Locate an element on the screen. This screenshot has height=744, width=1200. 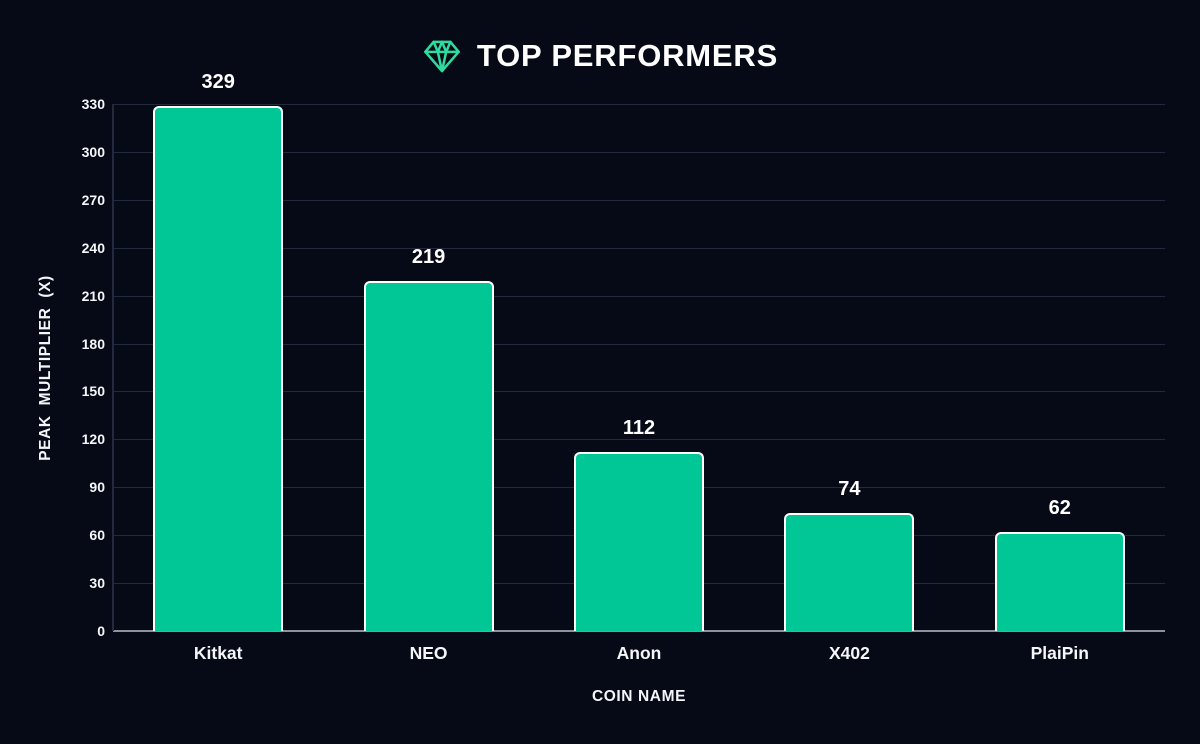
x-tick-label: PlaiPin is located at coordinates (1059, 653).